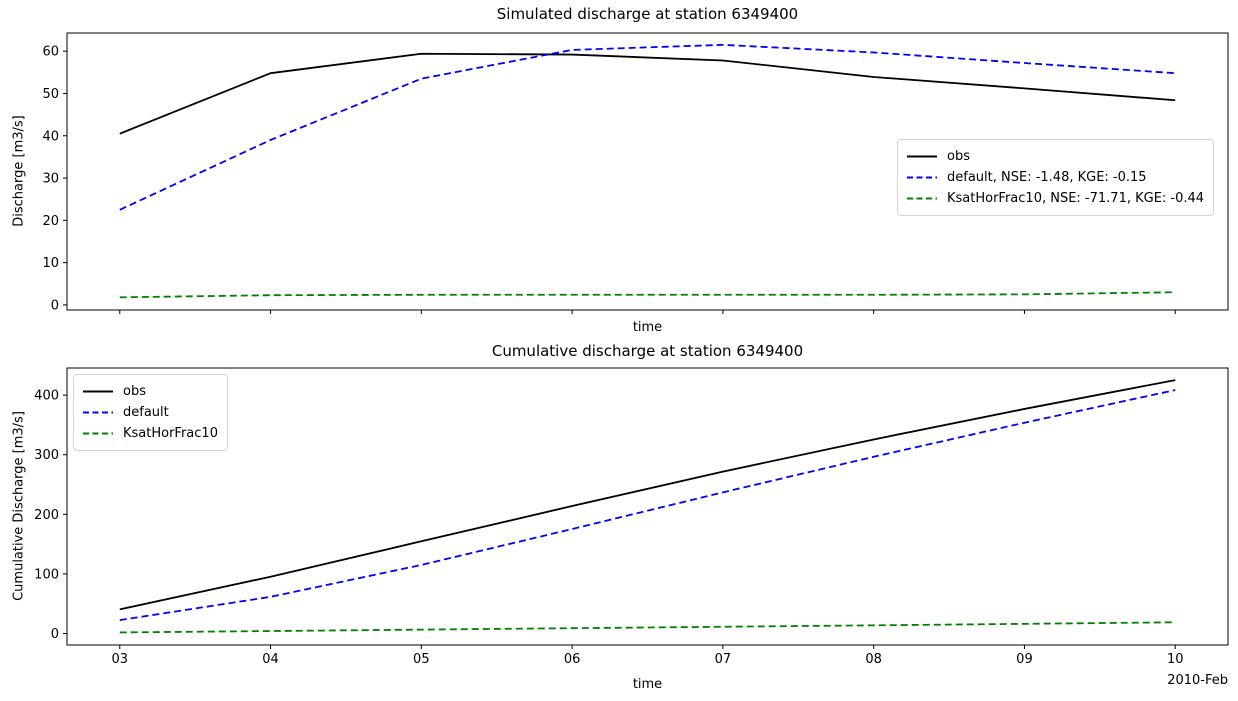 The image size is (1238, 701). What do you see at coordinates (46, 396) in the screenshot?
I see `y-tick-label: 400` at bounding box center [46, 396].